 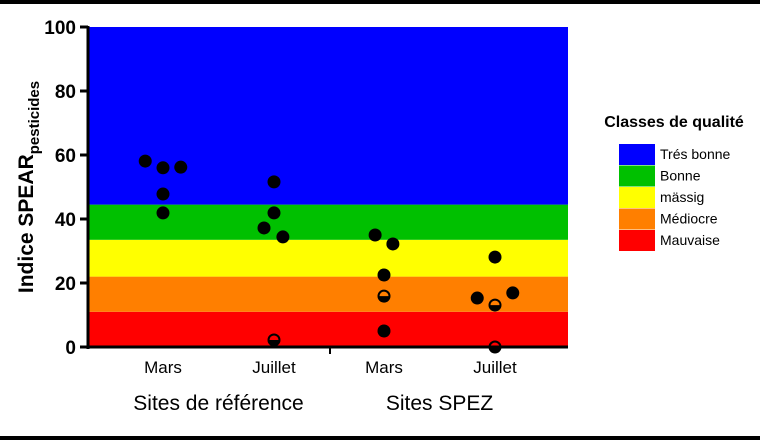 I want to click on y-tick-label: 80, so click(x=65, y=92).